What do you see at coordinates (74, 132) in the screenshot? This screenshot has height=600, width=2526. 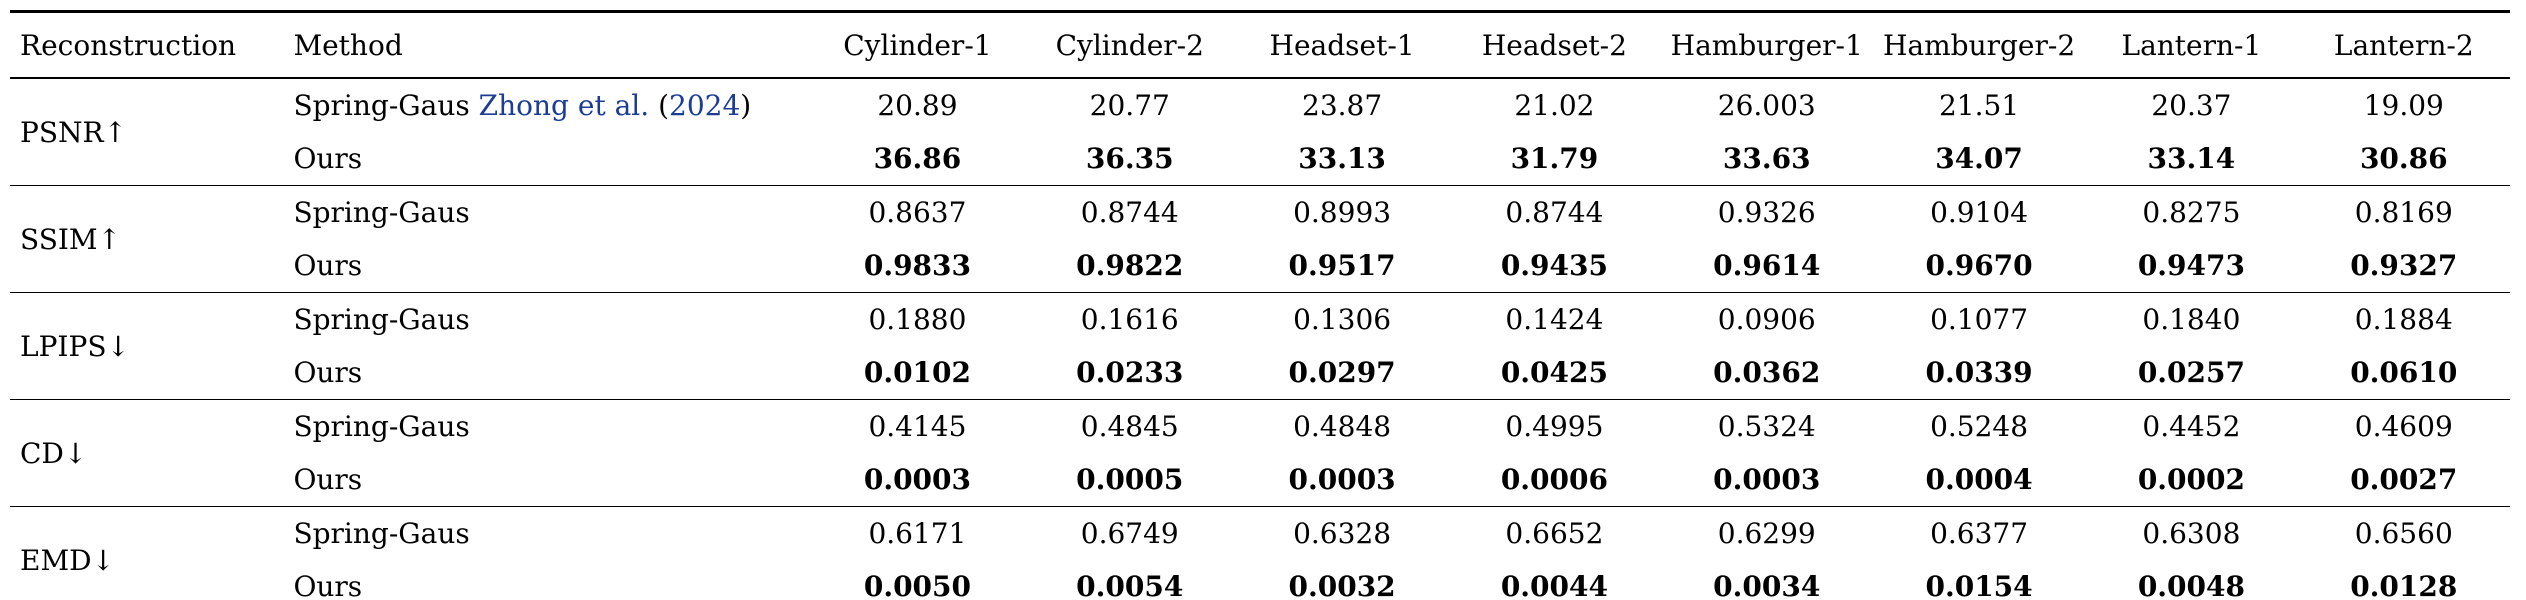 I see `metric-label: PSNR↑` at bounding box center [74, 132].